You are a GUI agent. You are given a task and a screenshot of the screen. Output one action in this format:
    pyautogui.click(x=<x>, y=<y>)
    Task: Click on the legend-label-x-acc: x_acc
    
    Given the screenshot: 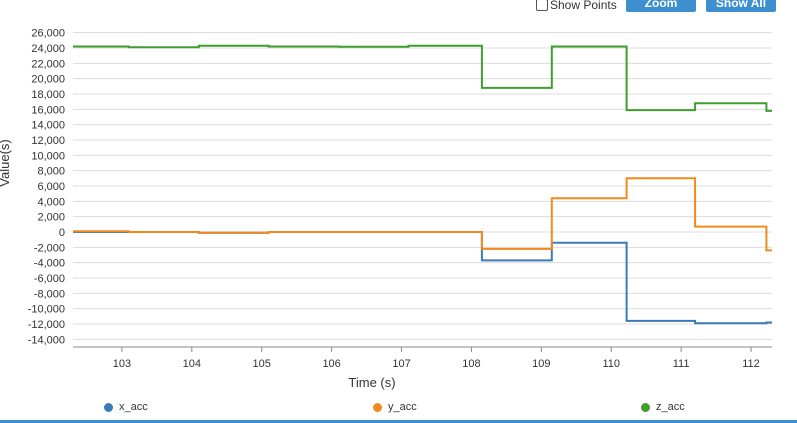 What is the action you would take?
    pyautogui.click(x=133, y=407)
    